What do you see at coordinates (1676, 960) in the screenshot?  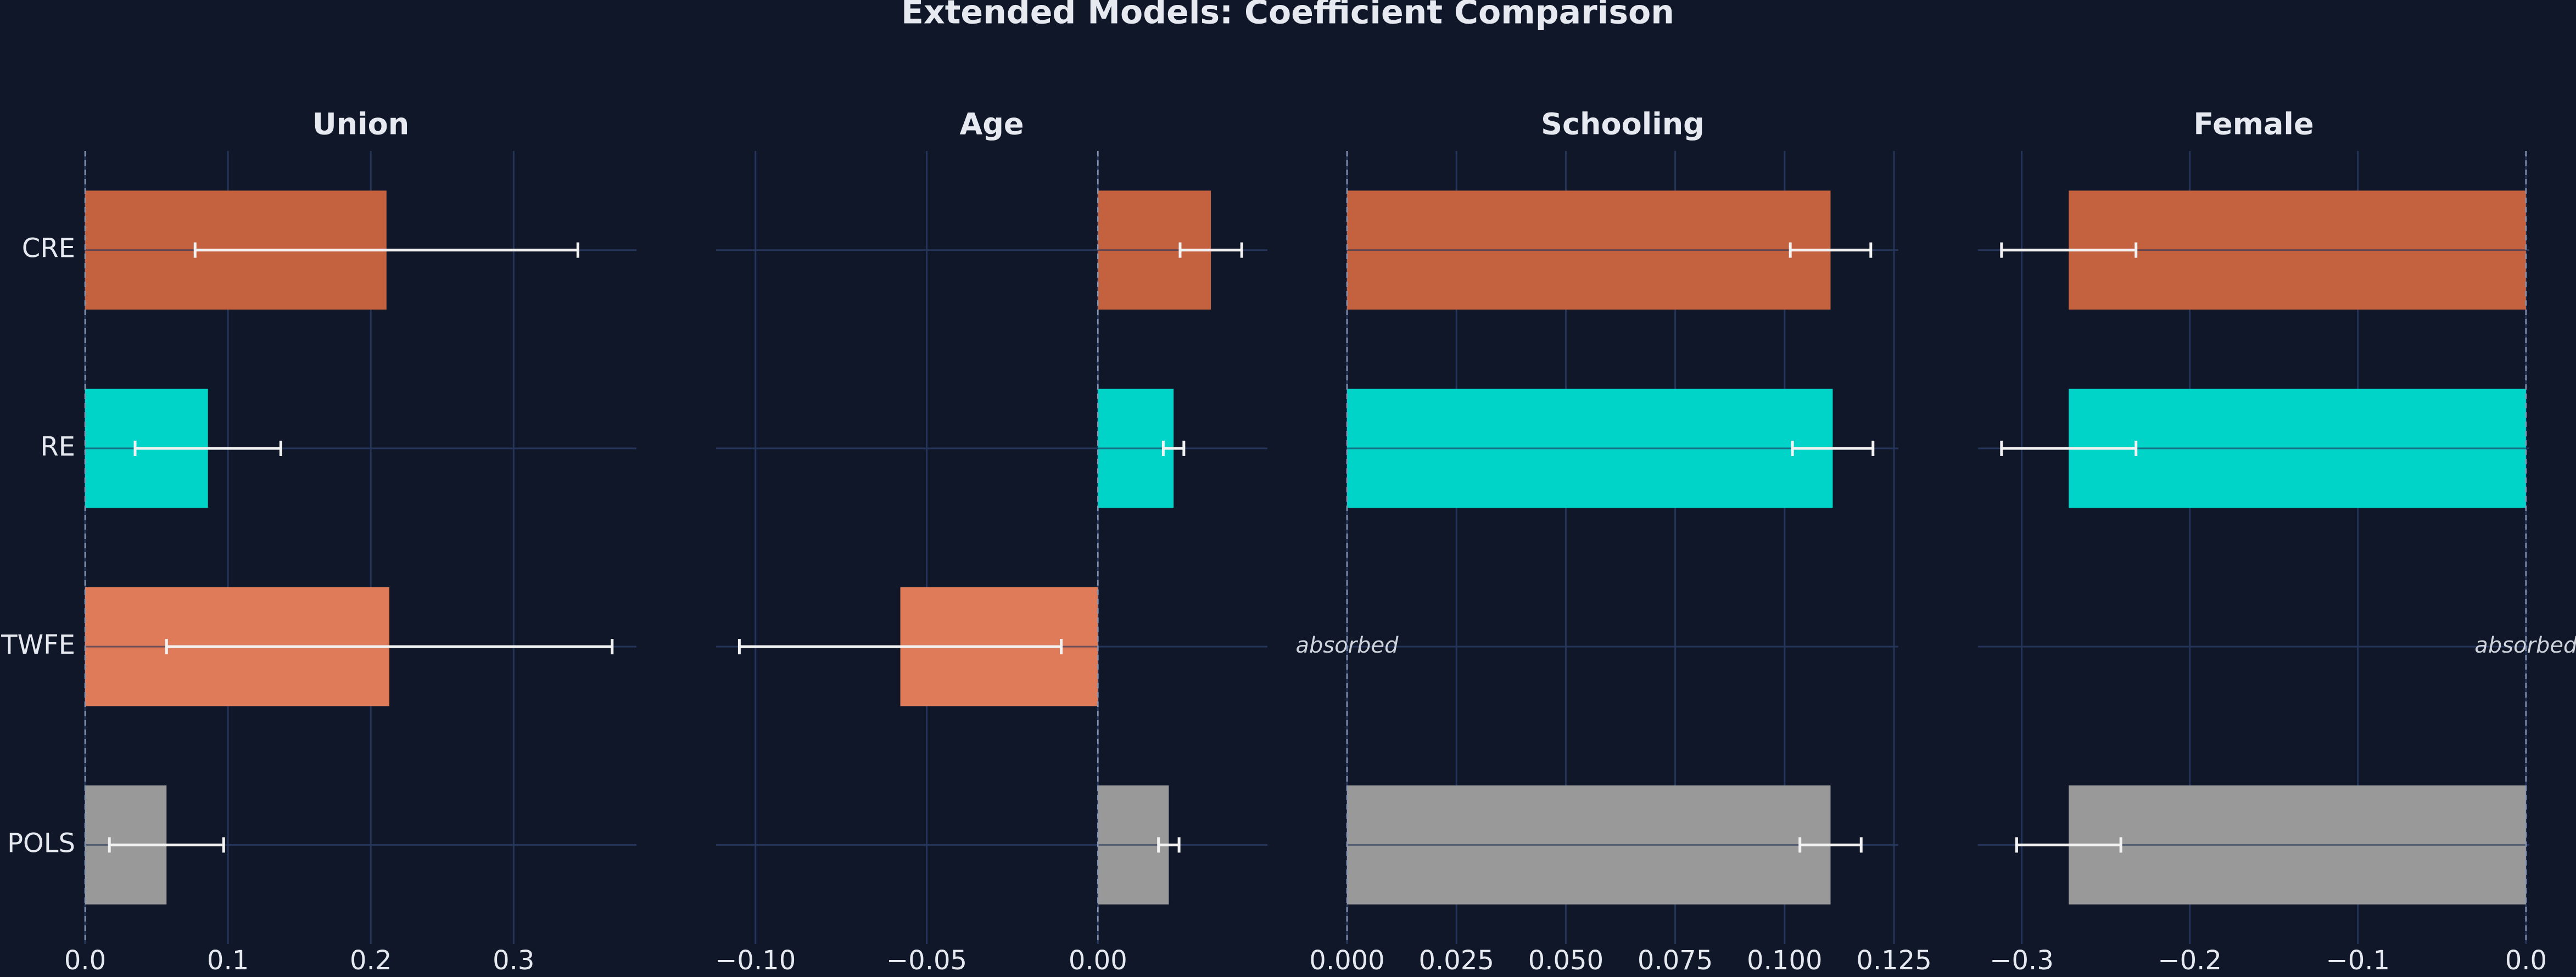 I see `x-tick-label: 0.075` at bounding box center [1676, 960].